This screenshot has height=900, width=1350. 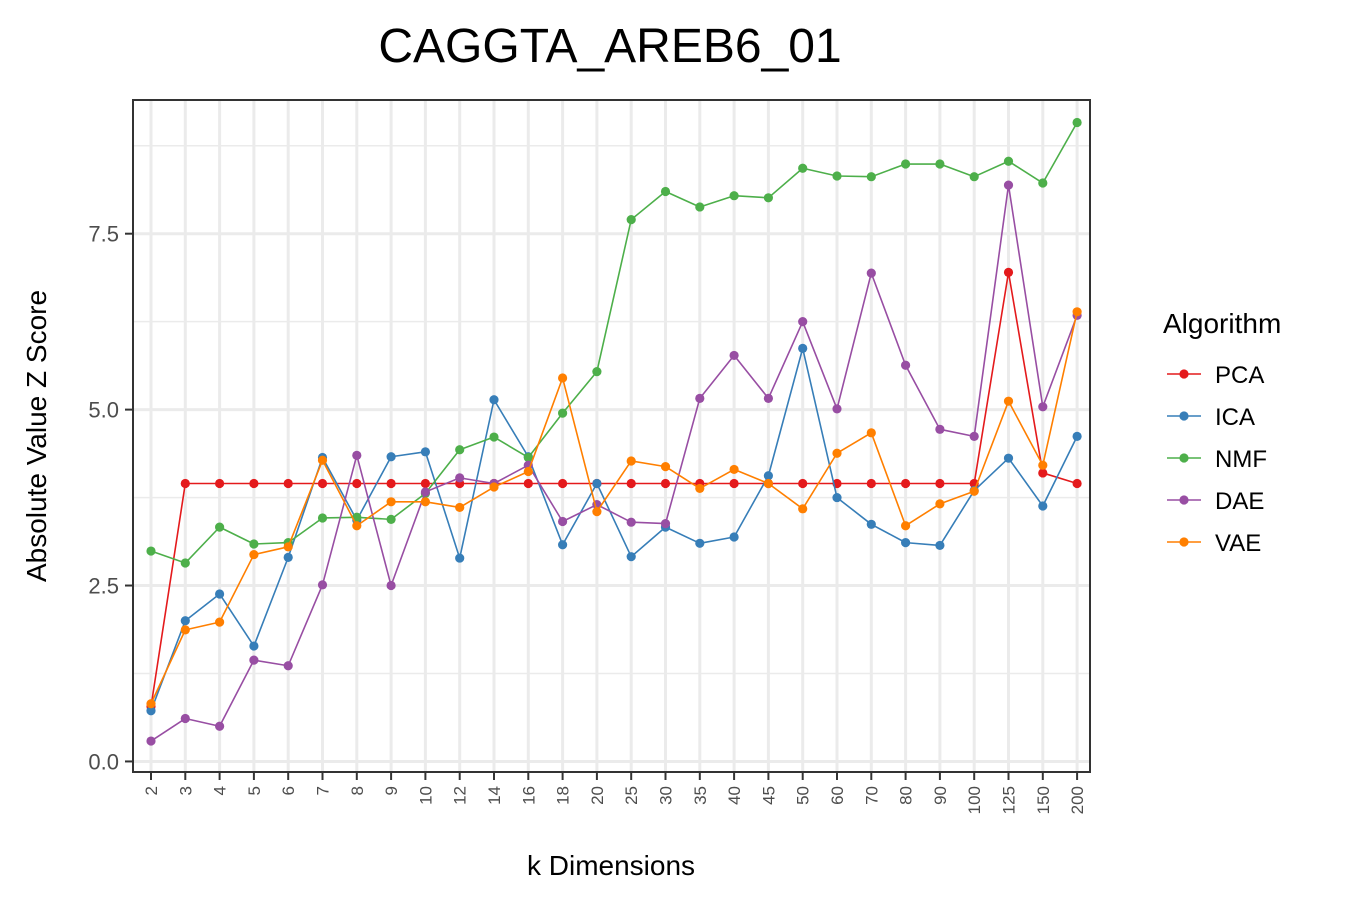 What do you see at coordinates (1239, 501) in the screenshot?
I see `legend-label: DAE` at bounding box center [1239, 501].